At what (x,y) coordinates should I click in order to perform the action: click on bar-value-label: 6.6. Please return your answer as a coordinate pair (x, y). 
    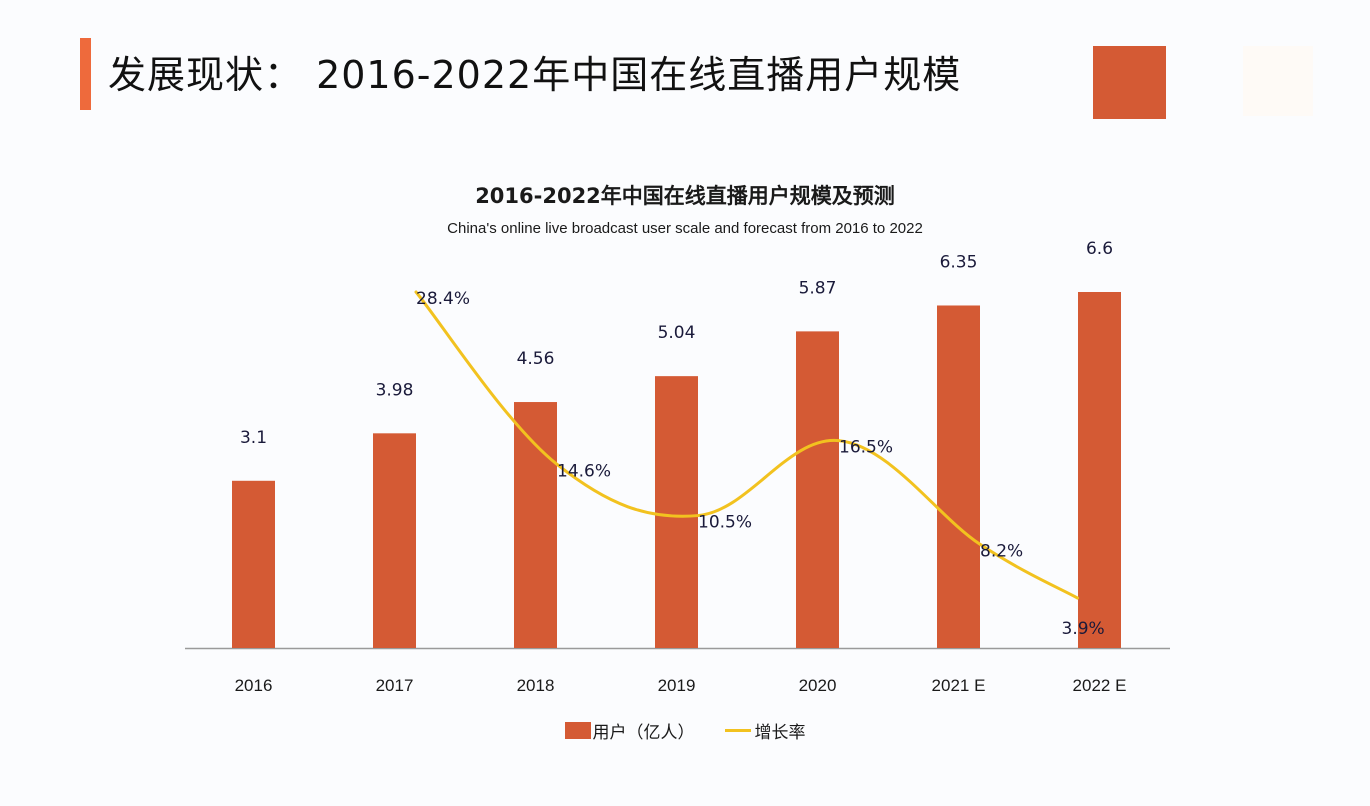
    Looking at the image, I should click on (1099, 249).